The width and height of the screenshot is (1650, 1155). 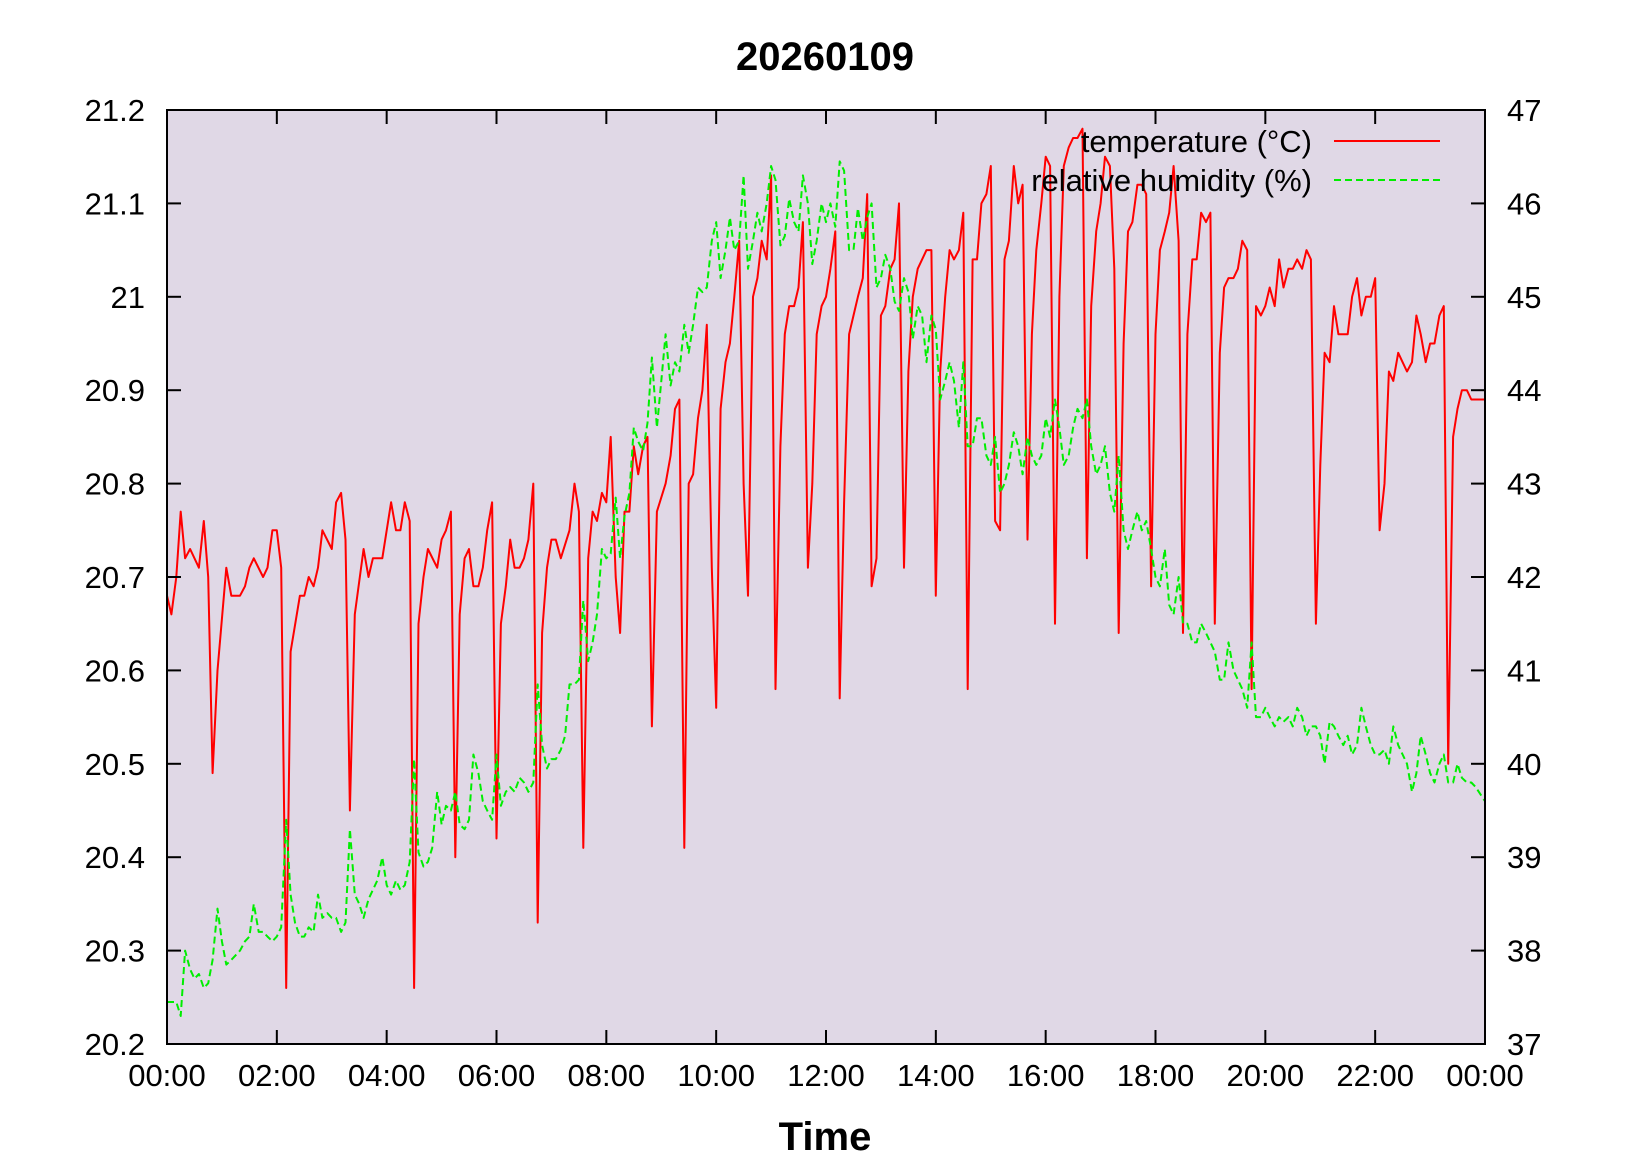 I want to click on x-tick-label: 02:00, so click(x=277, y=1075).